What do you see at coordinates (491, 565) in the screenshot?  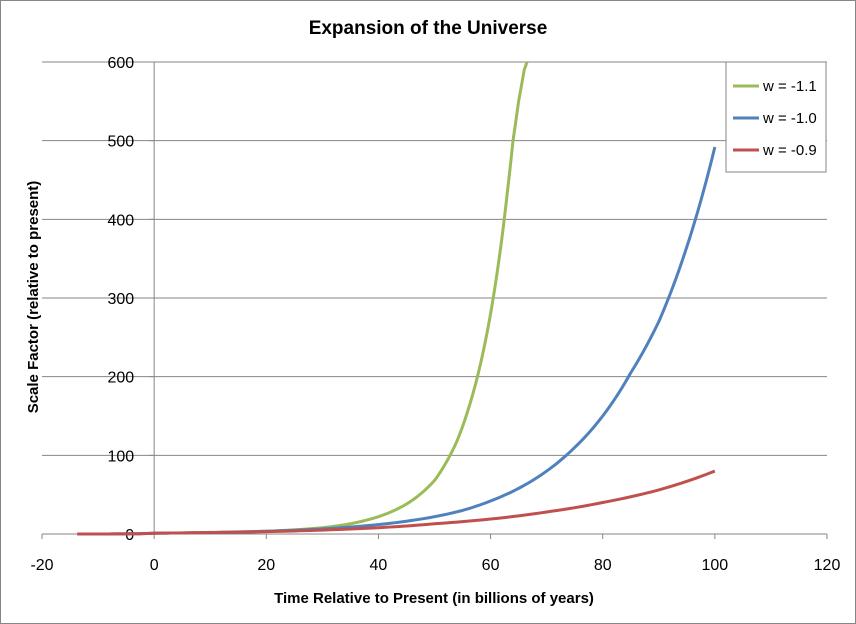 I see `x-tick-label: 60` at bounding box center [491, 565].